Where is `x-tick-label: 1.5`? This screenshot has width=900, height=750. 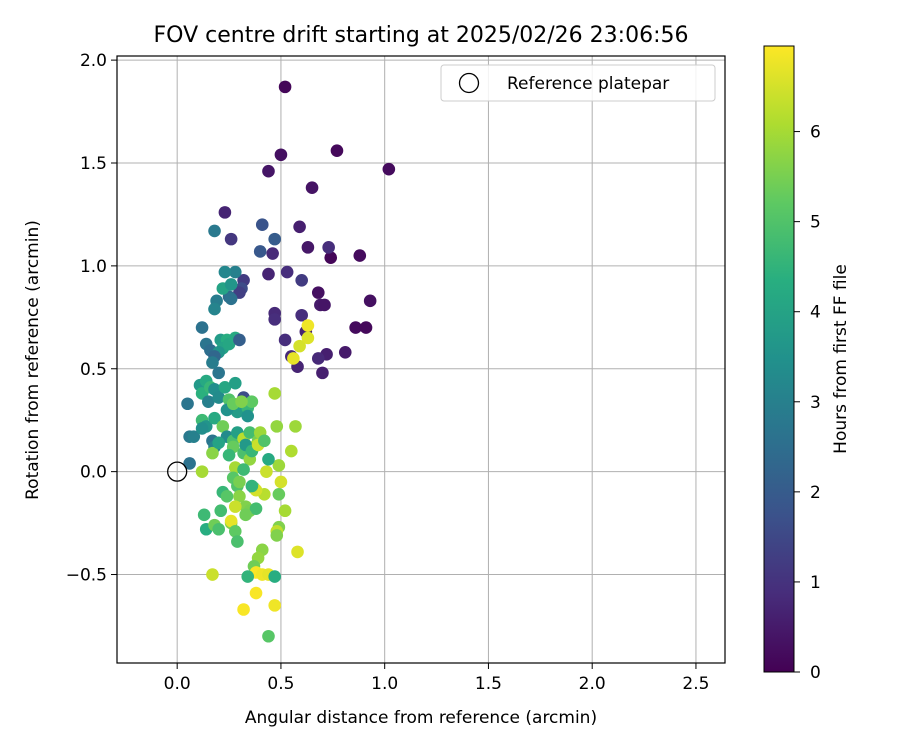 x-tick-label: 1.5 is located at coordinates (488, 684).